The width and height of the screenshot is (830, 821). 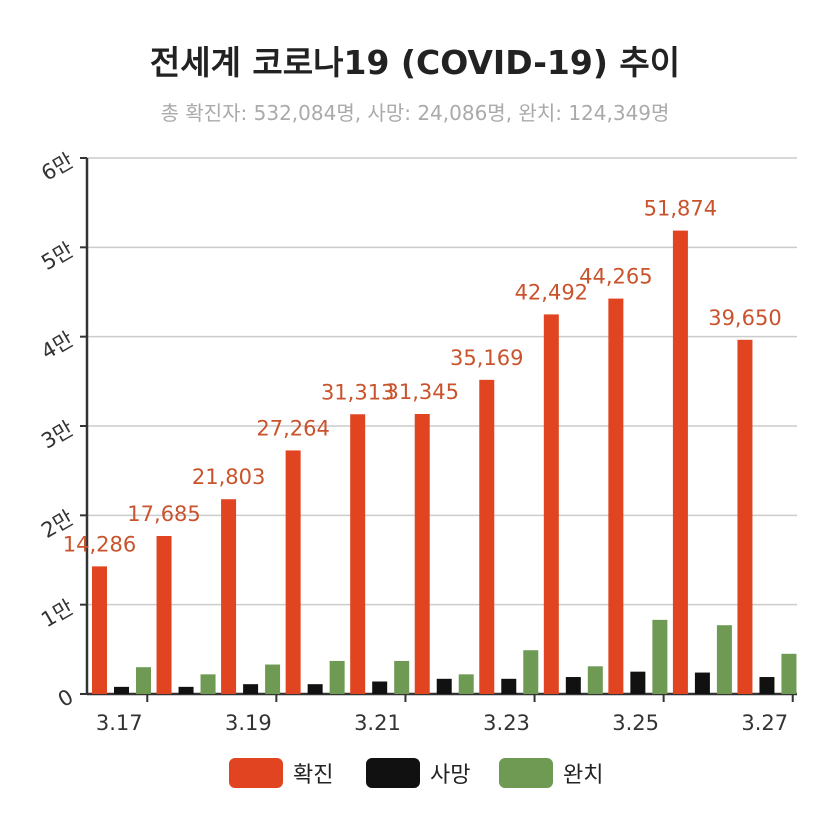 What do you see at coordinates (377, 723) in the screenshot?
I see `x-tick-label: 3.21` at bounding box center [377, 723].